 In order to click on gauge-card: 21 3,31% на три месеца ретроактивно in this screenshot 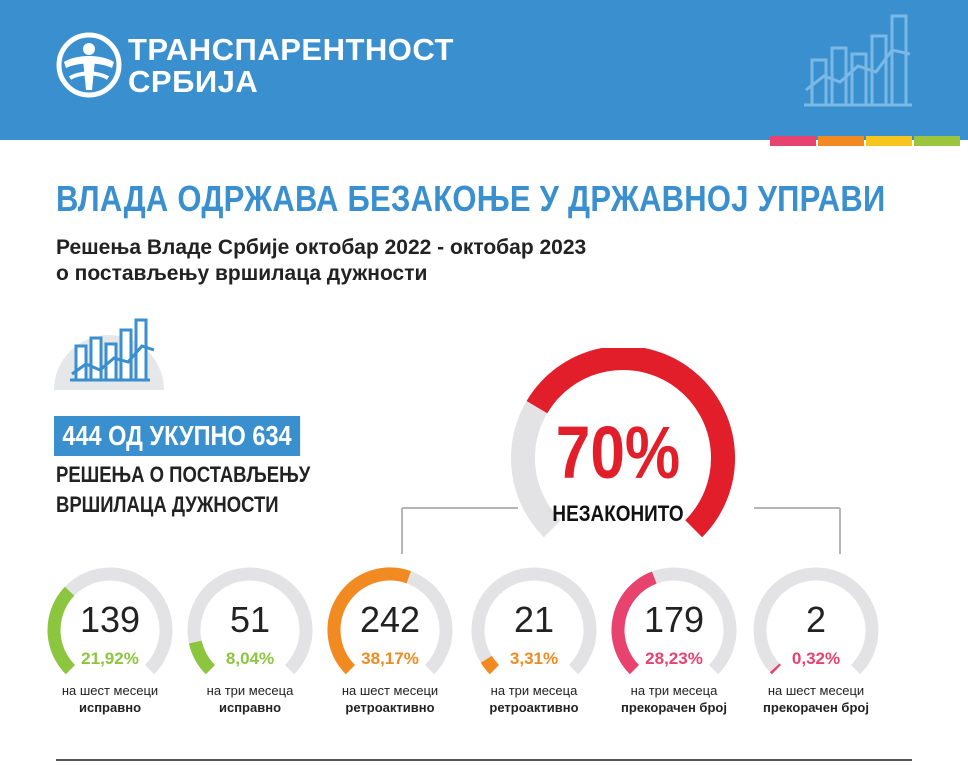, I will do `click(534, 640)`.